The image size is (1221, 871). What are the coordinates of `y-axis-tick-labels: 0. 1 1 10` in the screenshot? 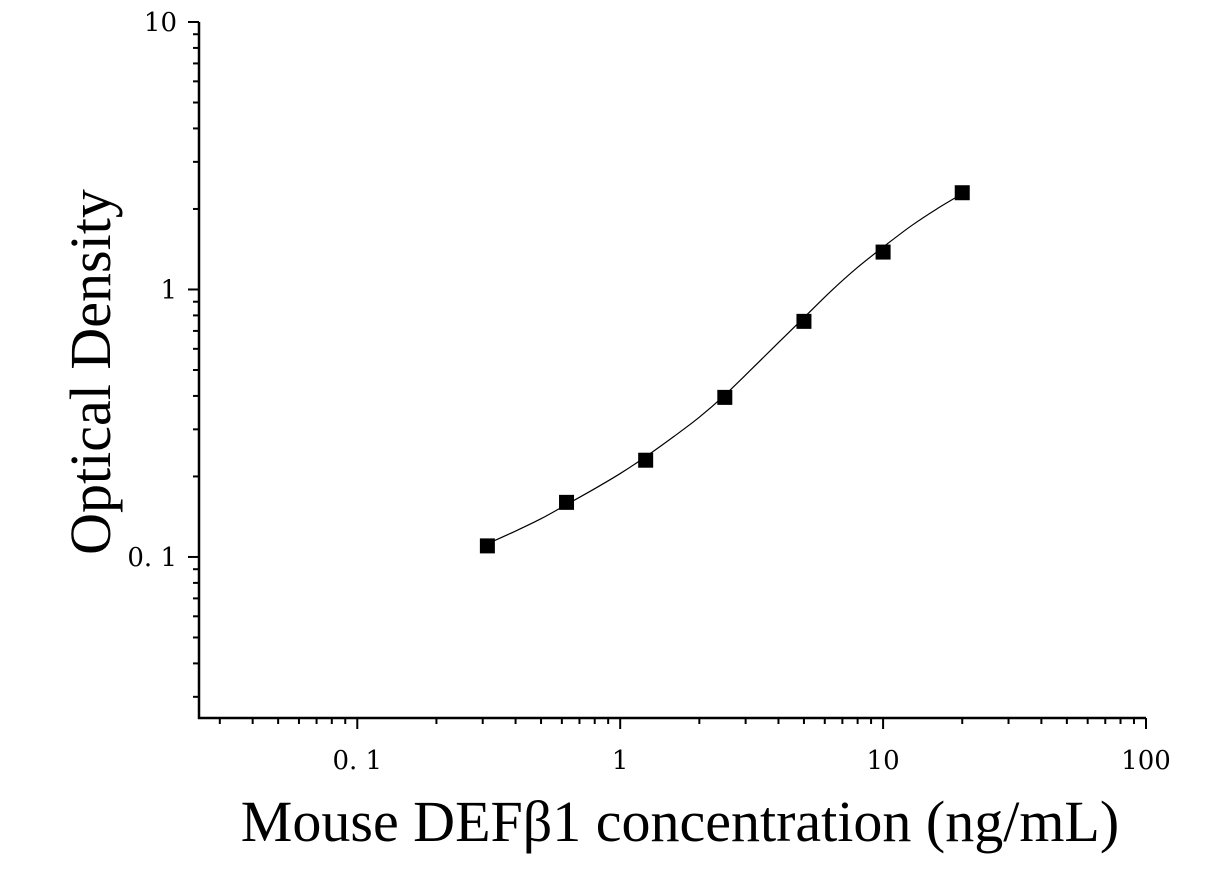 It's located at (152, 290).